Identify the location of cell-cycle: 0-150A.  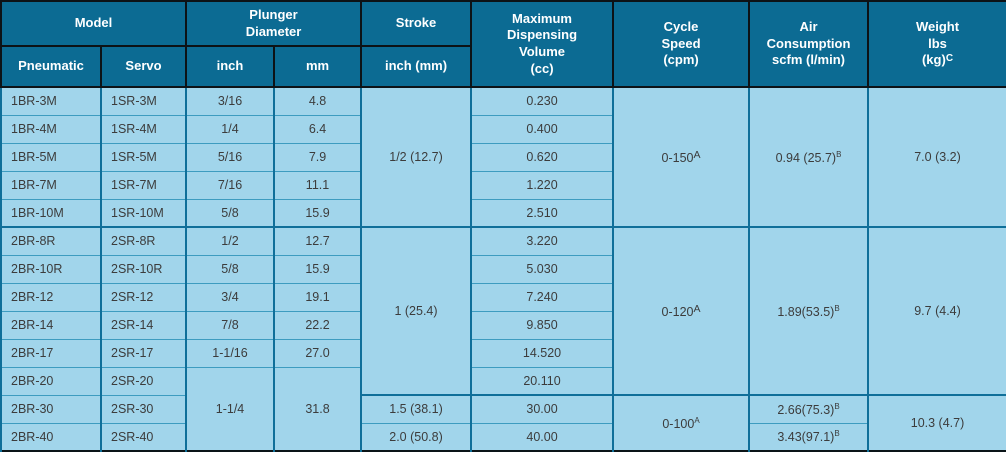
(681, 157).